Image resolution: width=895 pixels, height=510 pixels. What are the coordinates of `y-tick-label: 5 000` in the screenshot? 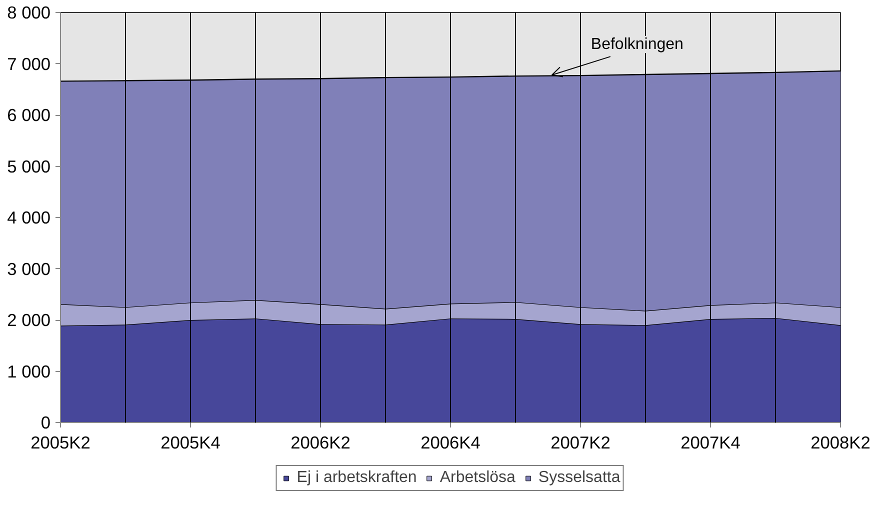 It's located at (29, 166).